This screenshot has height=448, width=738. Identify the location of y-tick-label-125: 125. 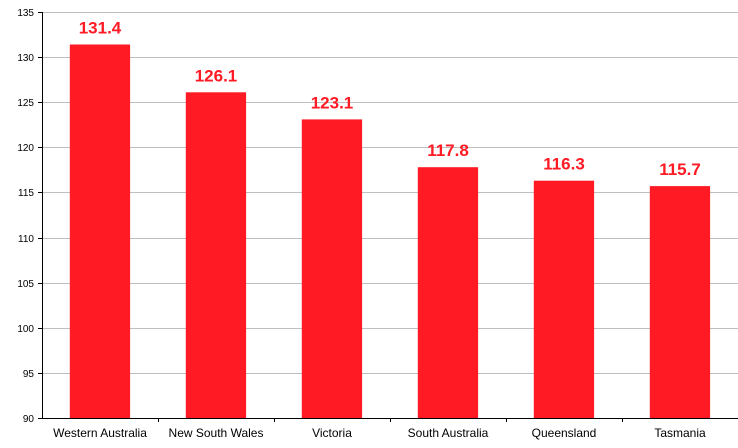
(25, 103).